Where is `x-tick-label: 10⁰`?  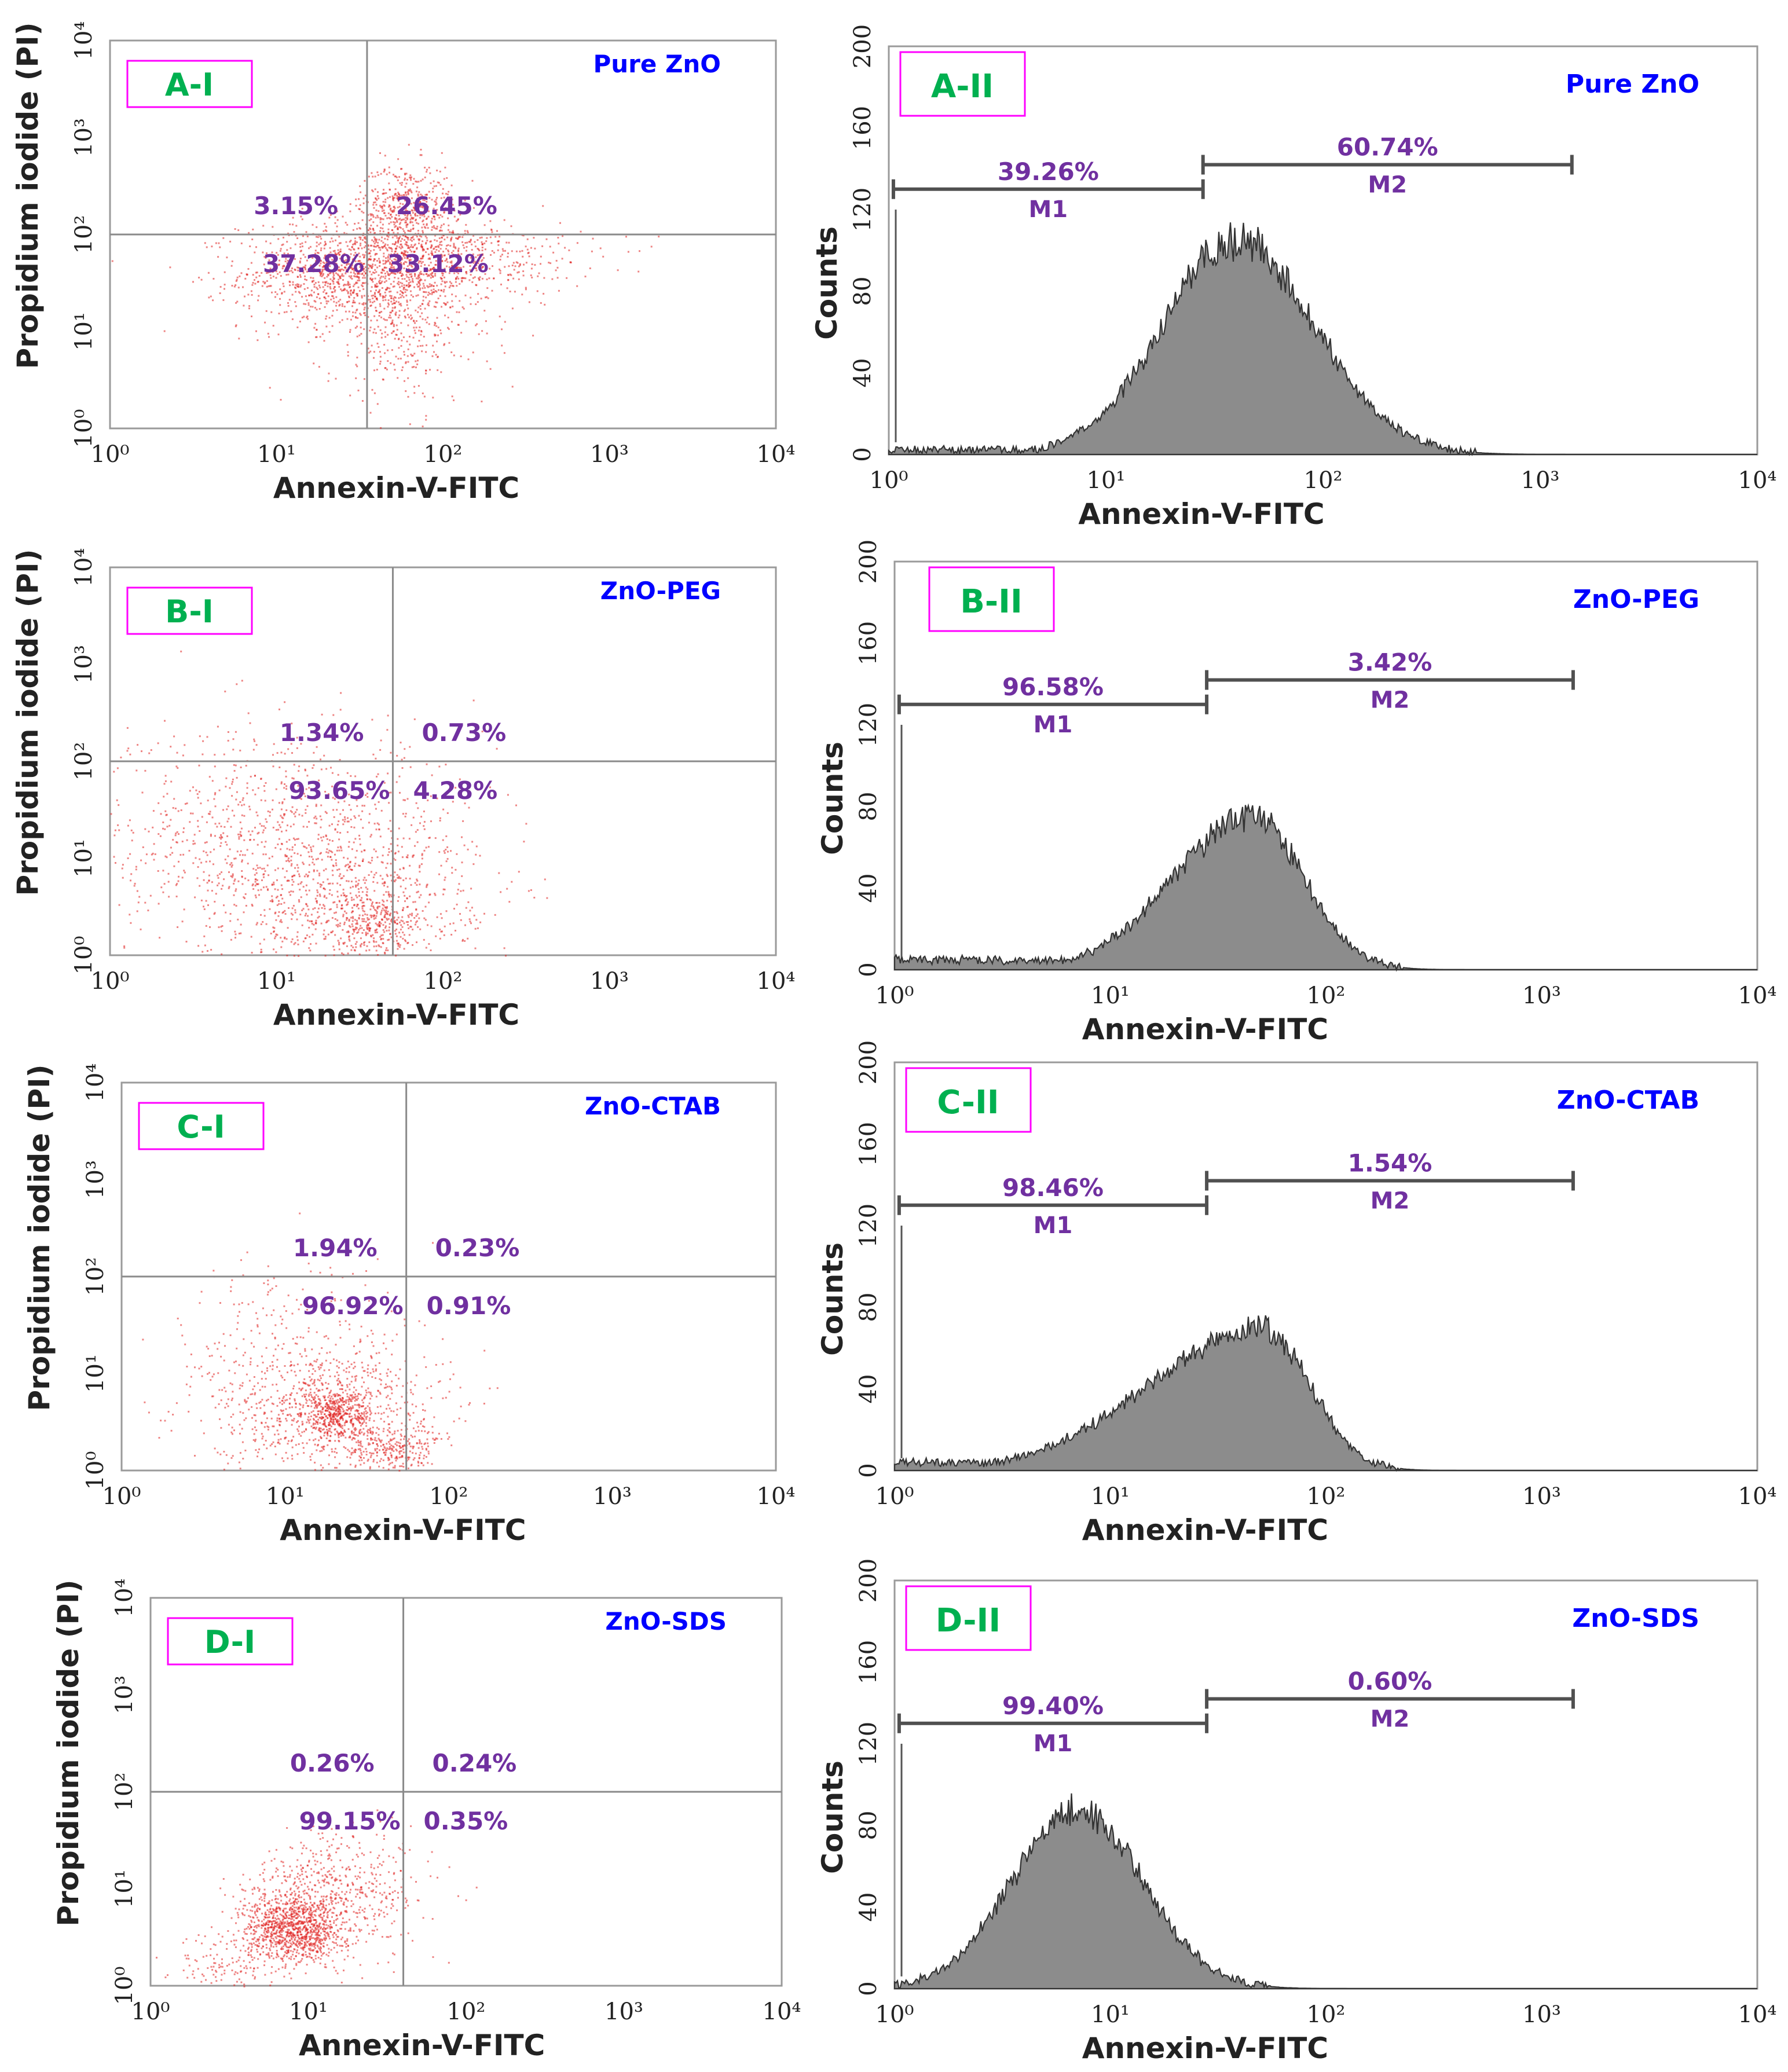
x-tick-label: 10⁰ is located at coordinates (110, 981).